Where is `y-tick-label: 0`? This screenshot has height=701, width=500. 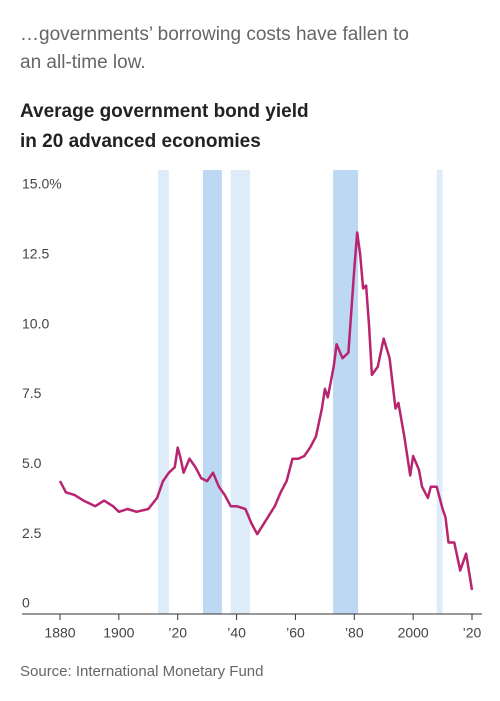
y-tick-label: 0 is located at coordinates (26, 603).